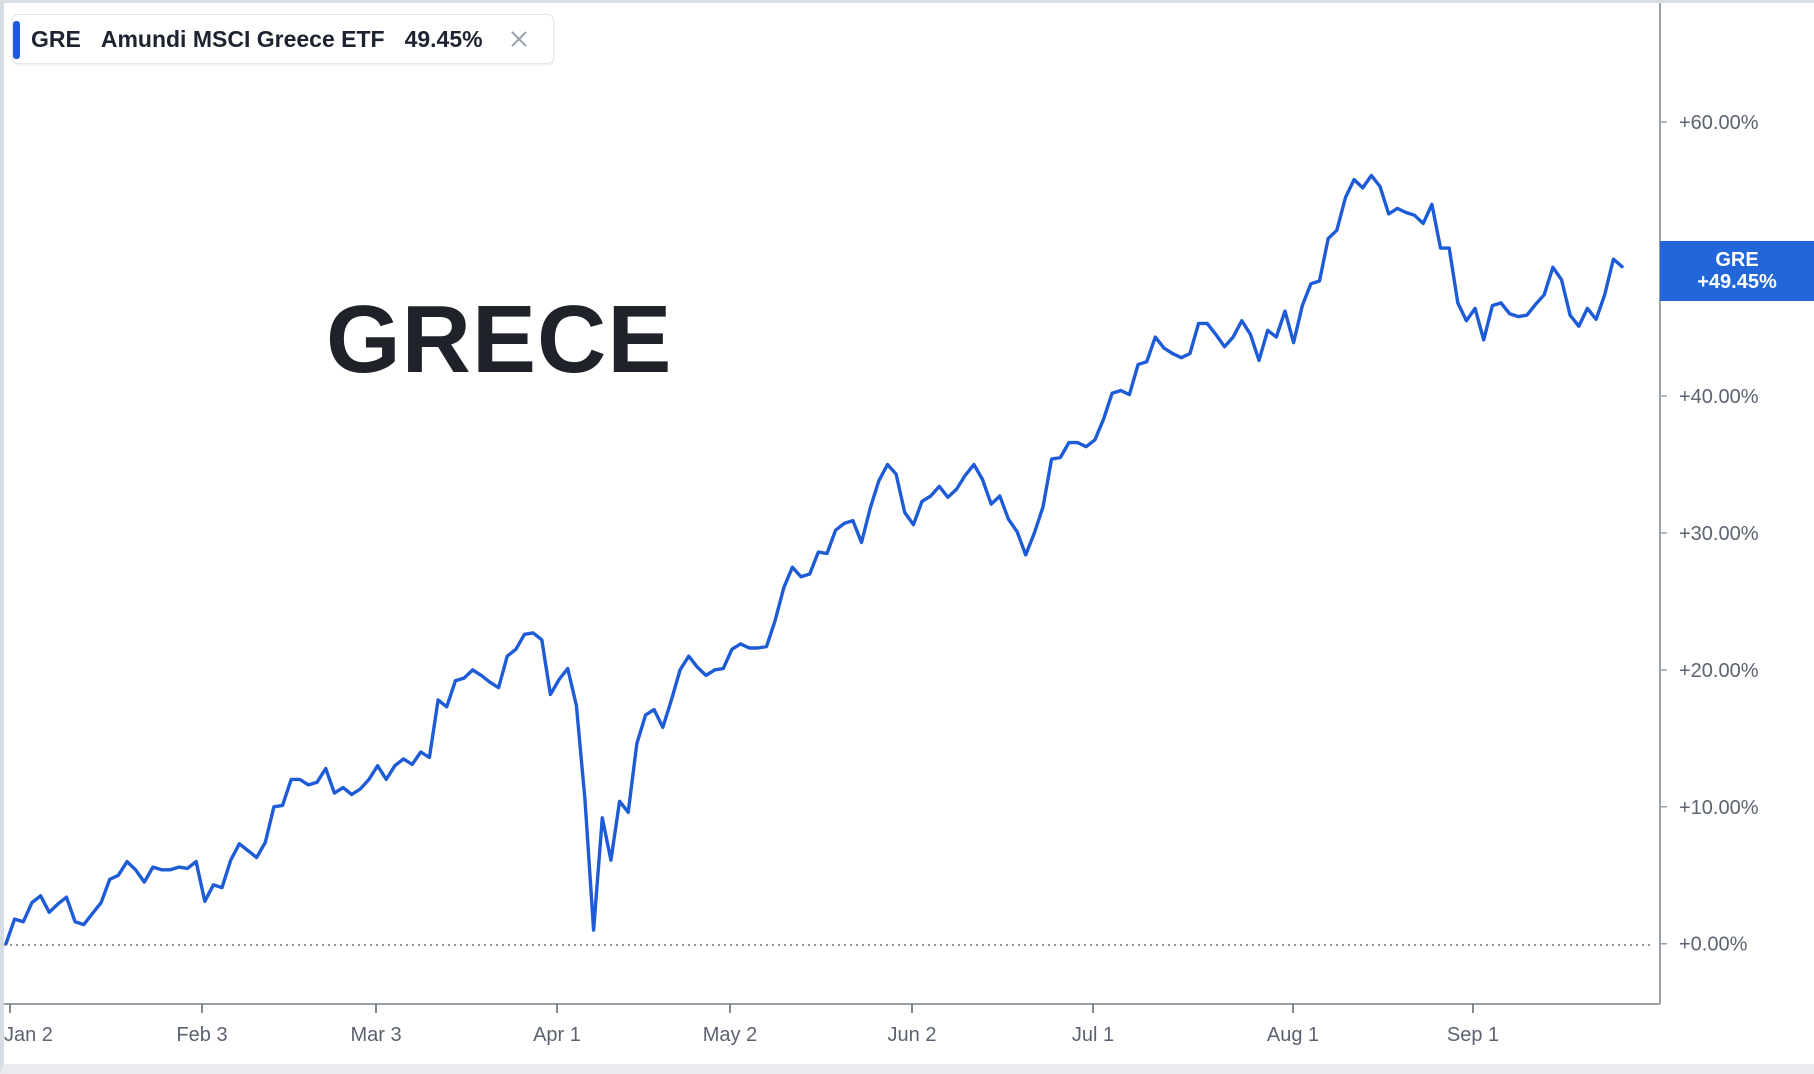 The width and height of the screenshot is (1814, 1074). I want to click on last-value-percent: +49.45%, so click(1737, 282).